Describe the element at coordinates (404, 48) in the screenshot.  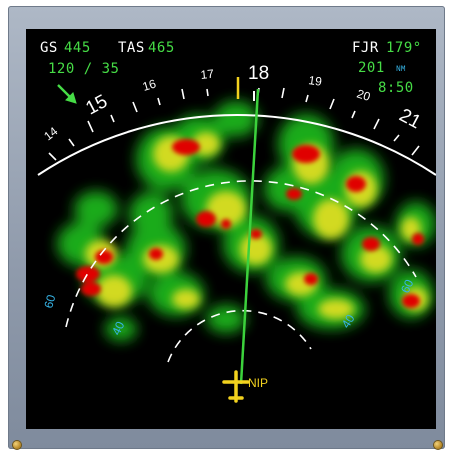
I see `waypoint-bearing: 179°` at that location.